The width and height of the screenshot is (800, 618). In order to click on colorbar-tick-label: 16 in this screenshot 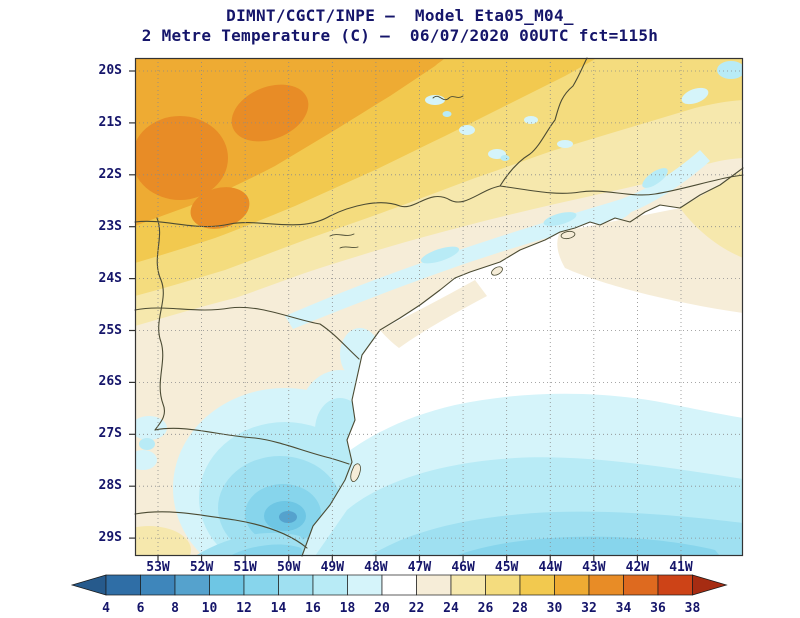, I will do `click(313, 608)`.